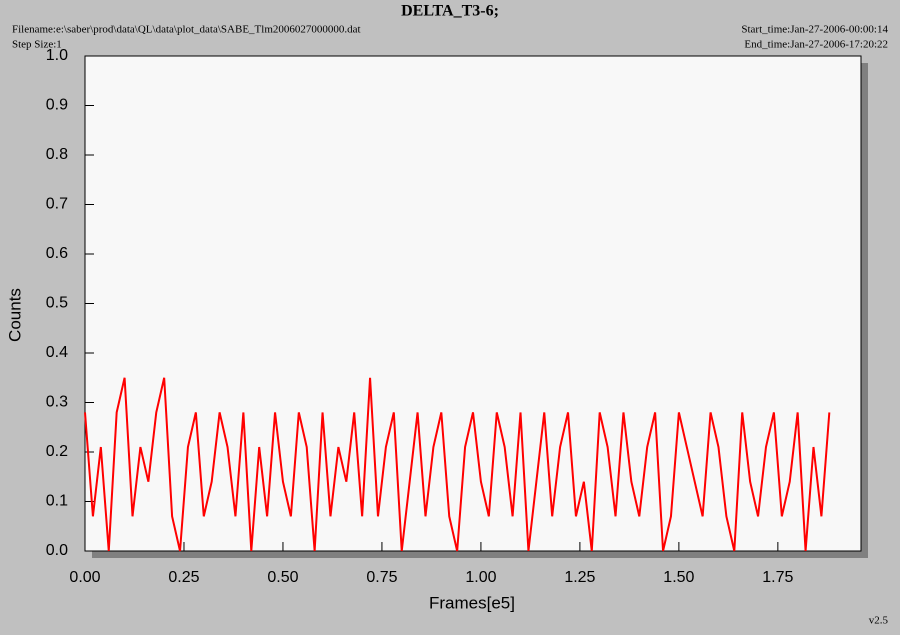 This screenshot has height=635, width=900. Describe the element at coordinates (57, 550) in the screenshot. I see `y-tick-label: 0.0` at that location.